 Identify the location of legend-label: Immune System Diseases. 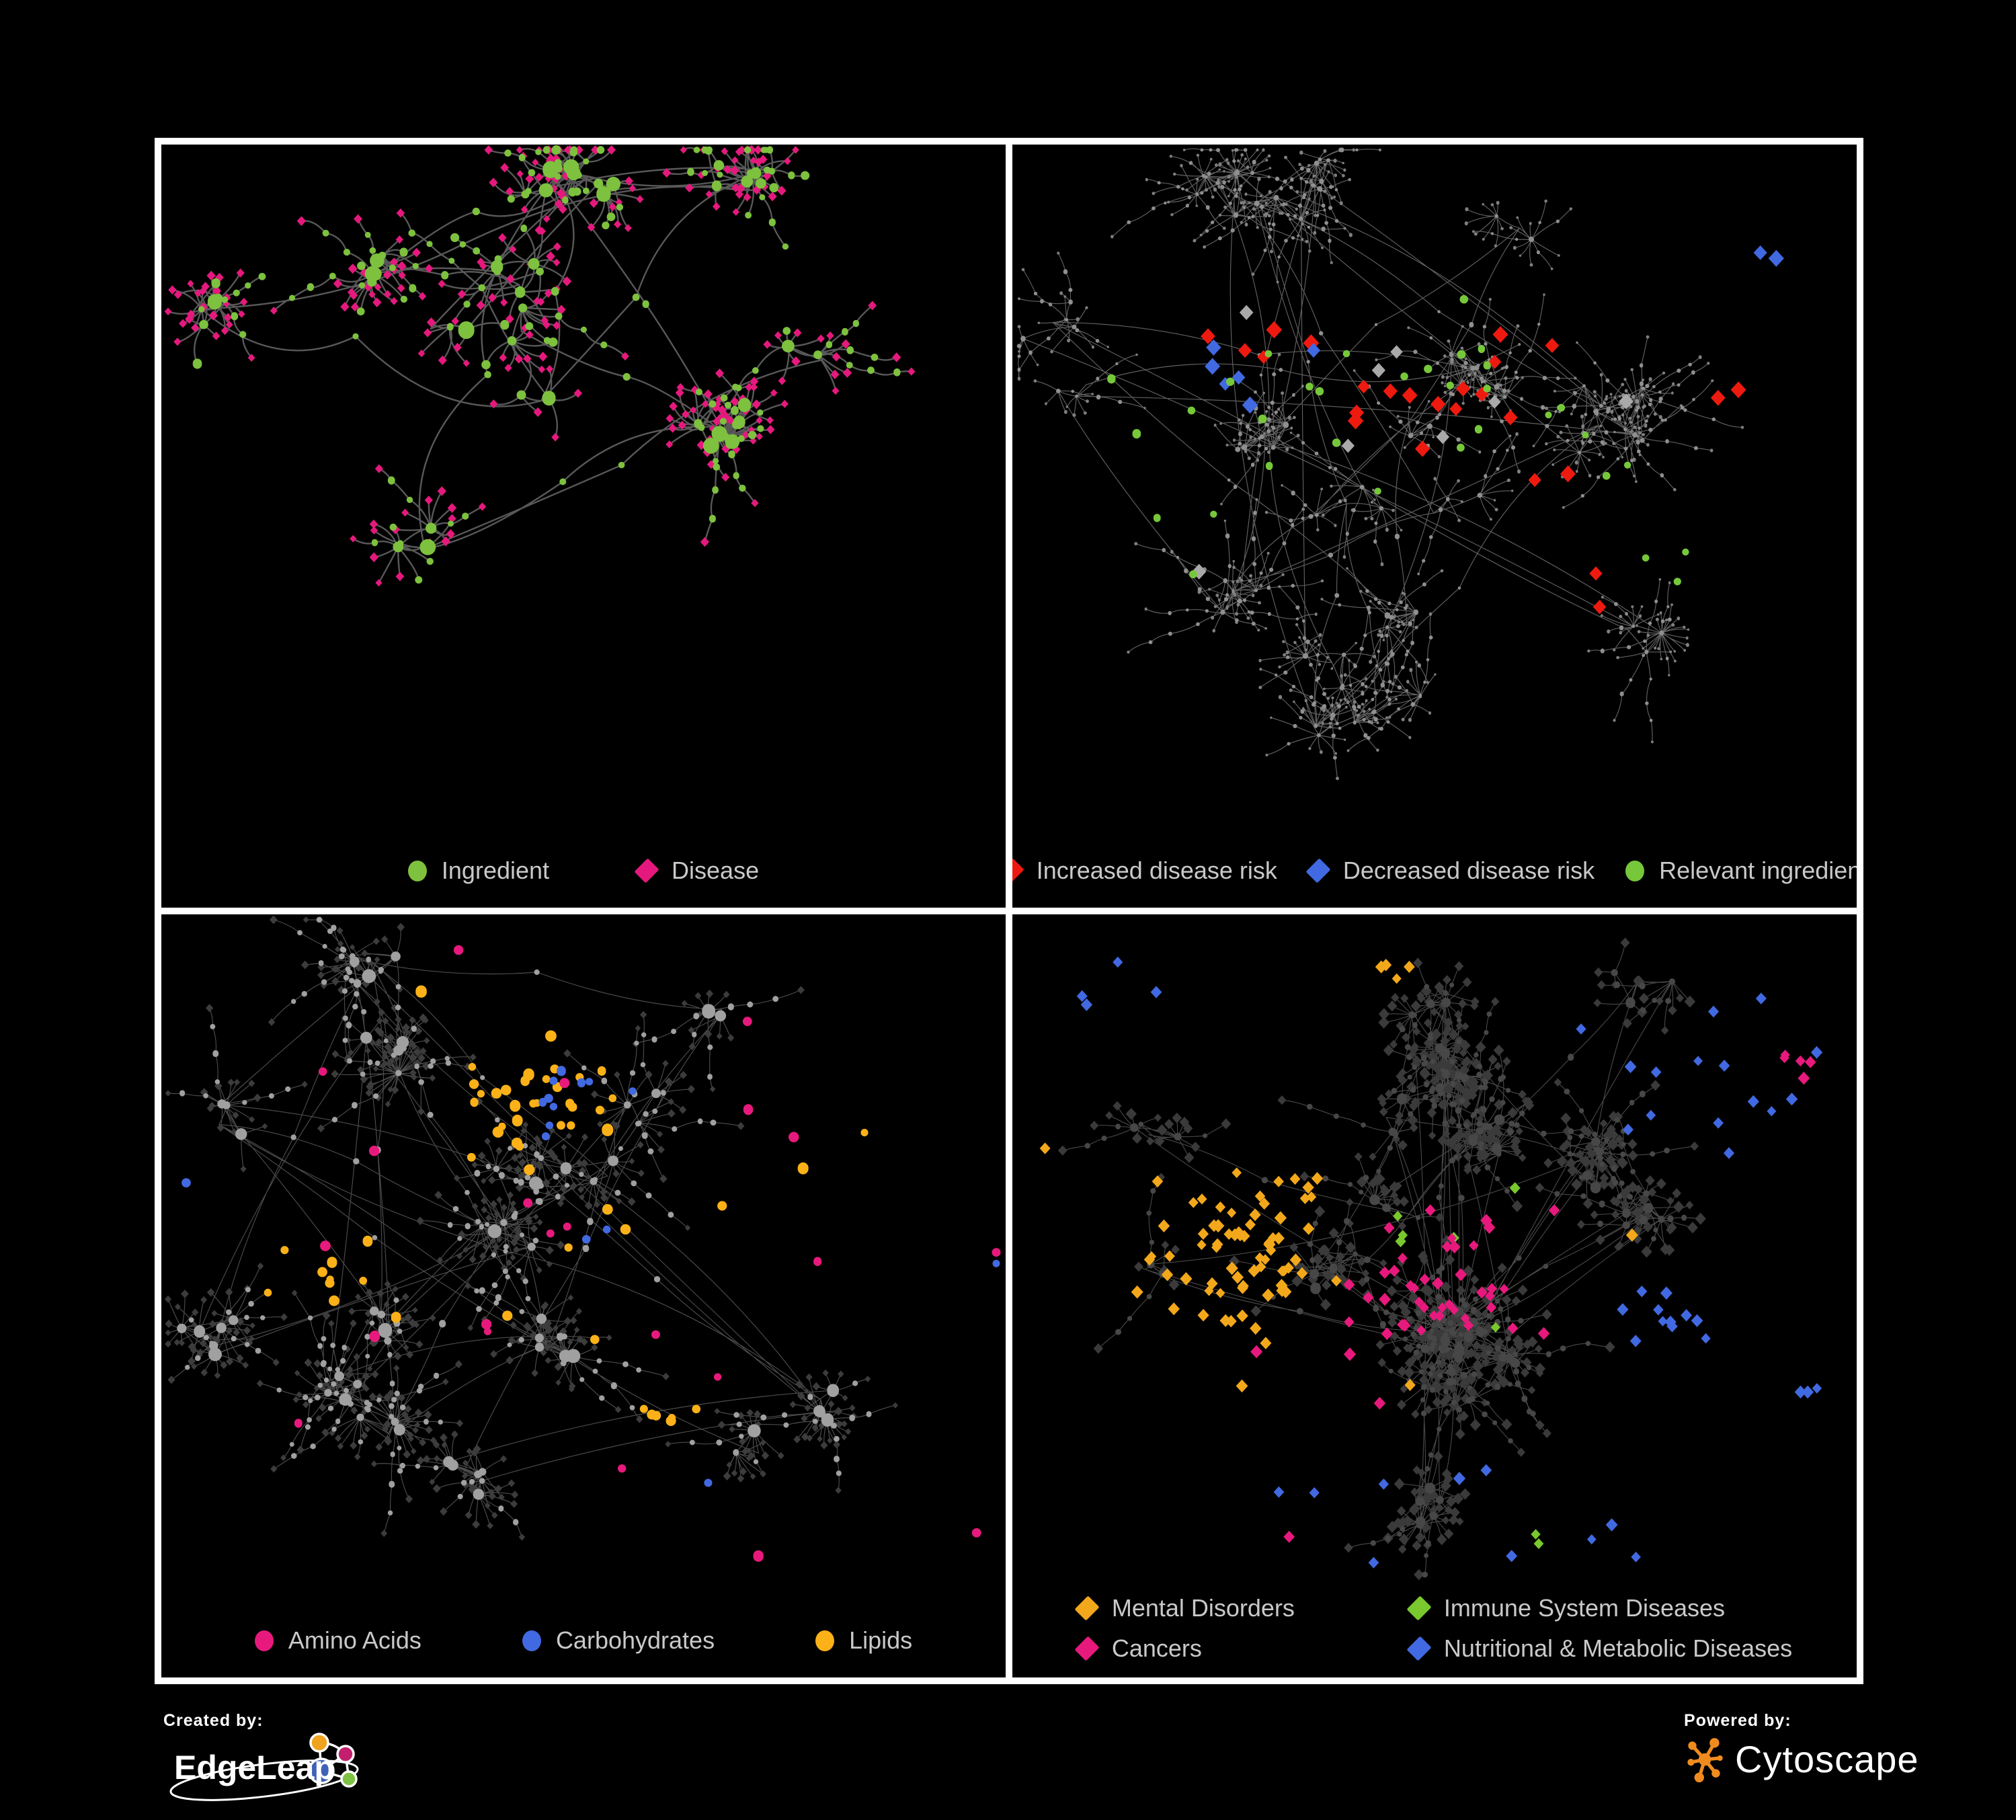
(1584, 1608).